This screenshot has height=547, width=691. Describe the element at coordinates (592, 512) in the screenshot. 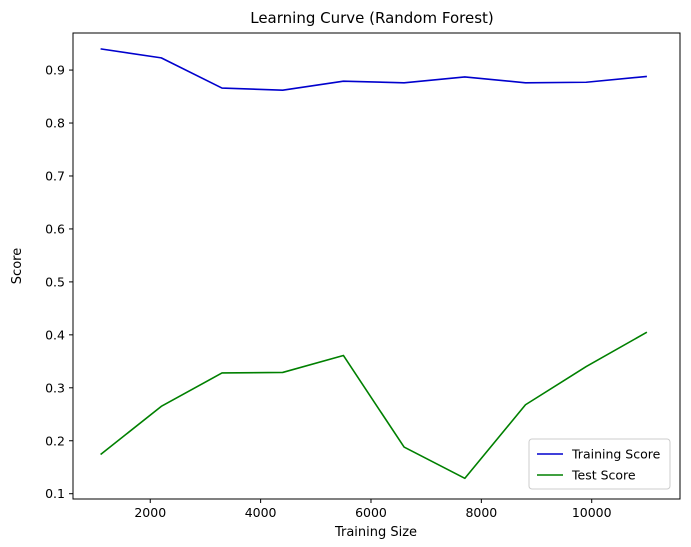

I see `x-tick-label: 10000` at that location.